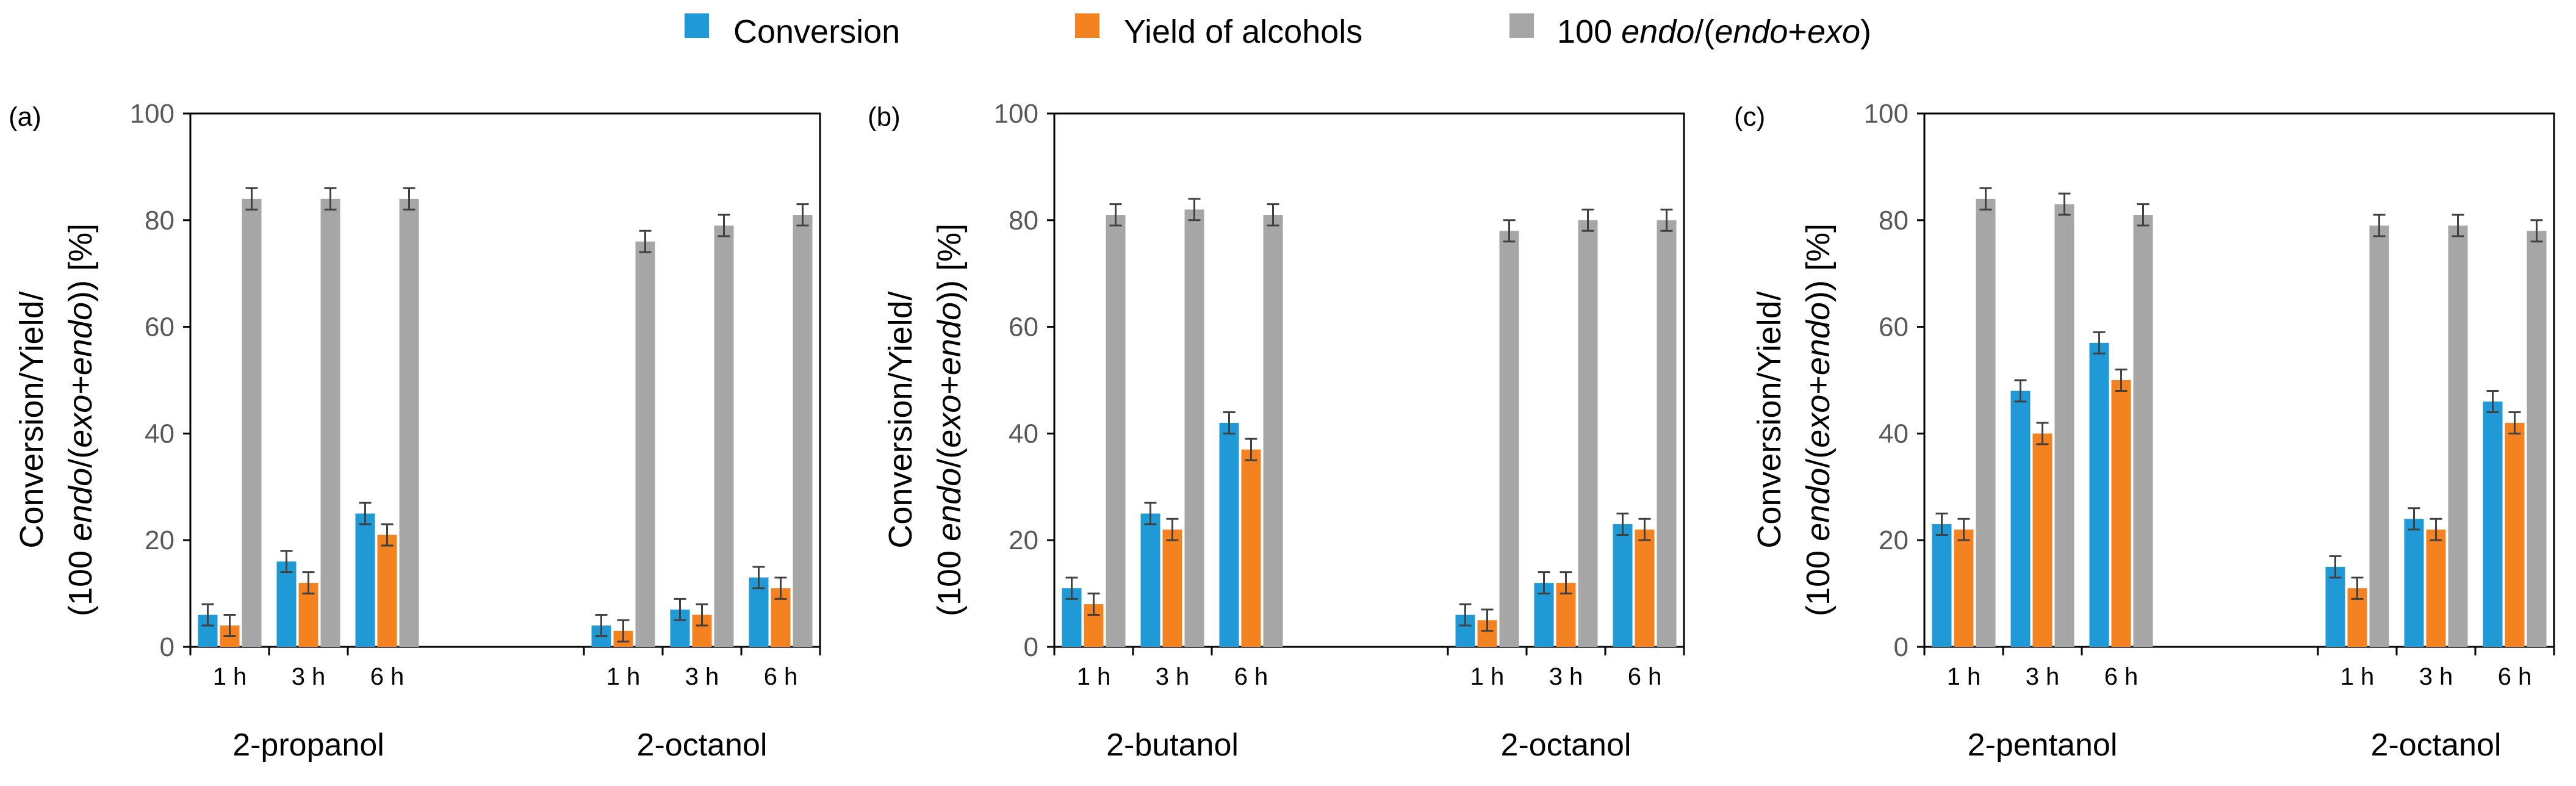 The height and width of the screenshot is (786, 2576). I want to click on panel-label: (b), so click(884, 117).